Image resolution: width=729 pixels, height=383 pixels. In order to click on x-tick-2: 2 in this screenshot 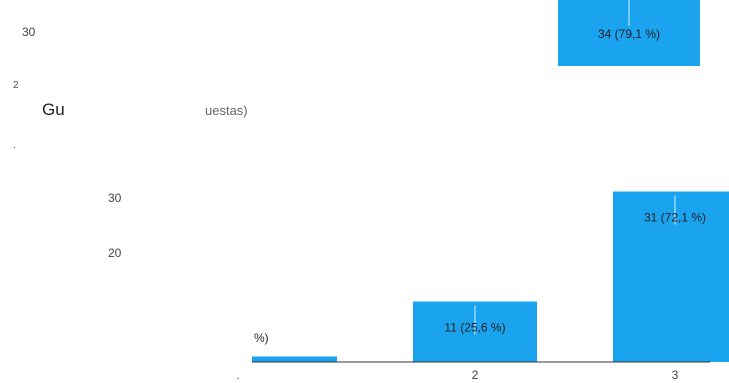, I will do `click(475, 375)`.